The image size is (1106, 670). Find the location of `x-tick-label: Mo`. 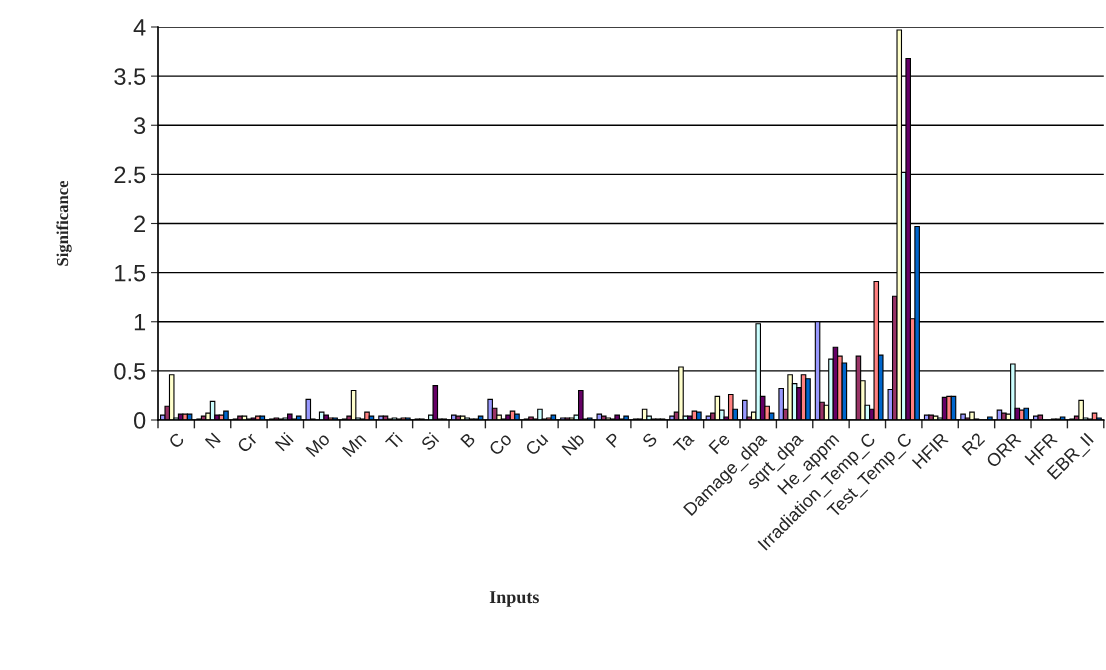

x-tick-label: Mo is located at coordinates (318, 445).